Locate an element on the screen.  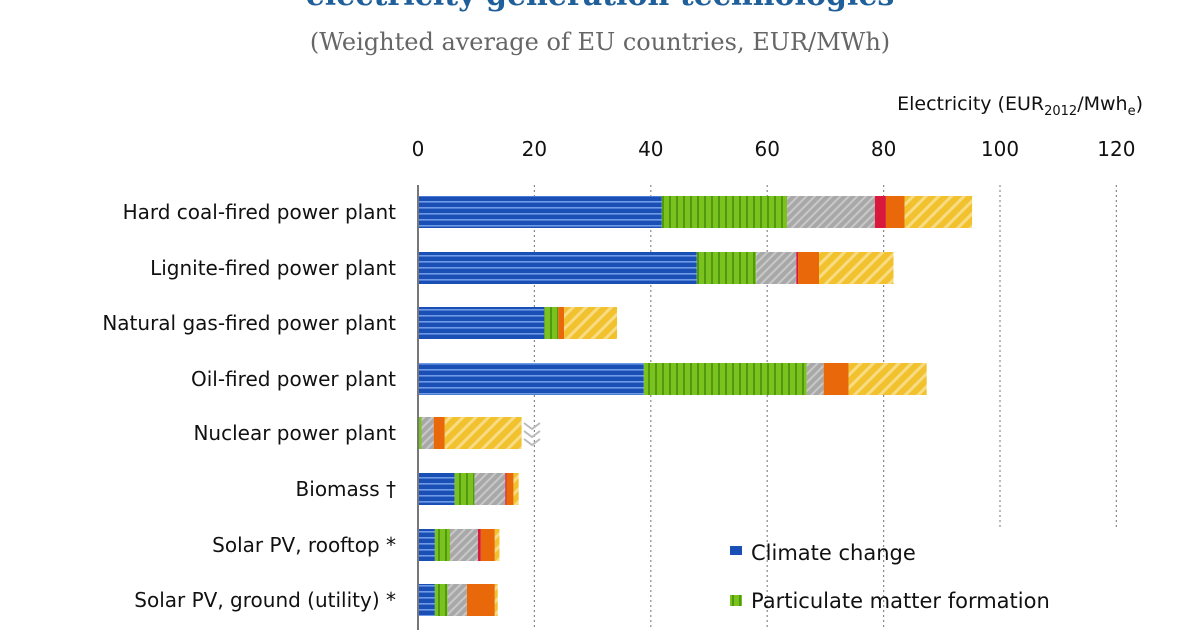
category-label: Solar PV, rooftop * is located at coordinates (304, 545).